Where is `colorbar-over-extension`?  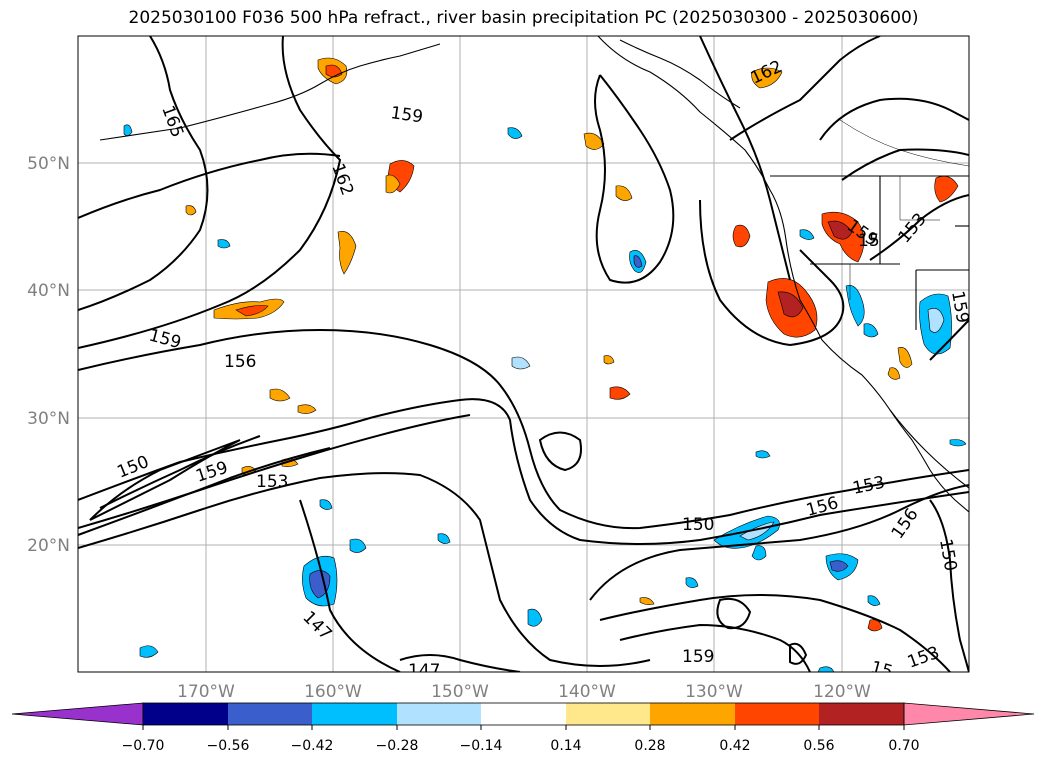
colorbar-over-extension is located at coordinates (969, 714).